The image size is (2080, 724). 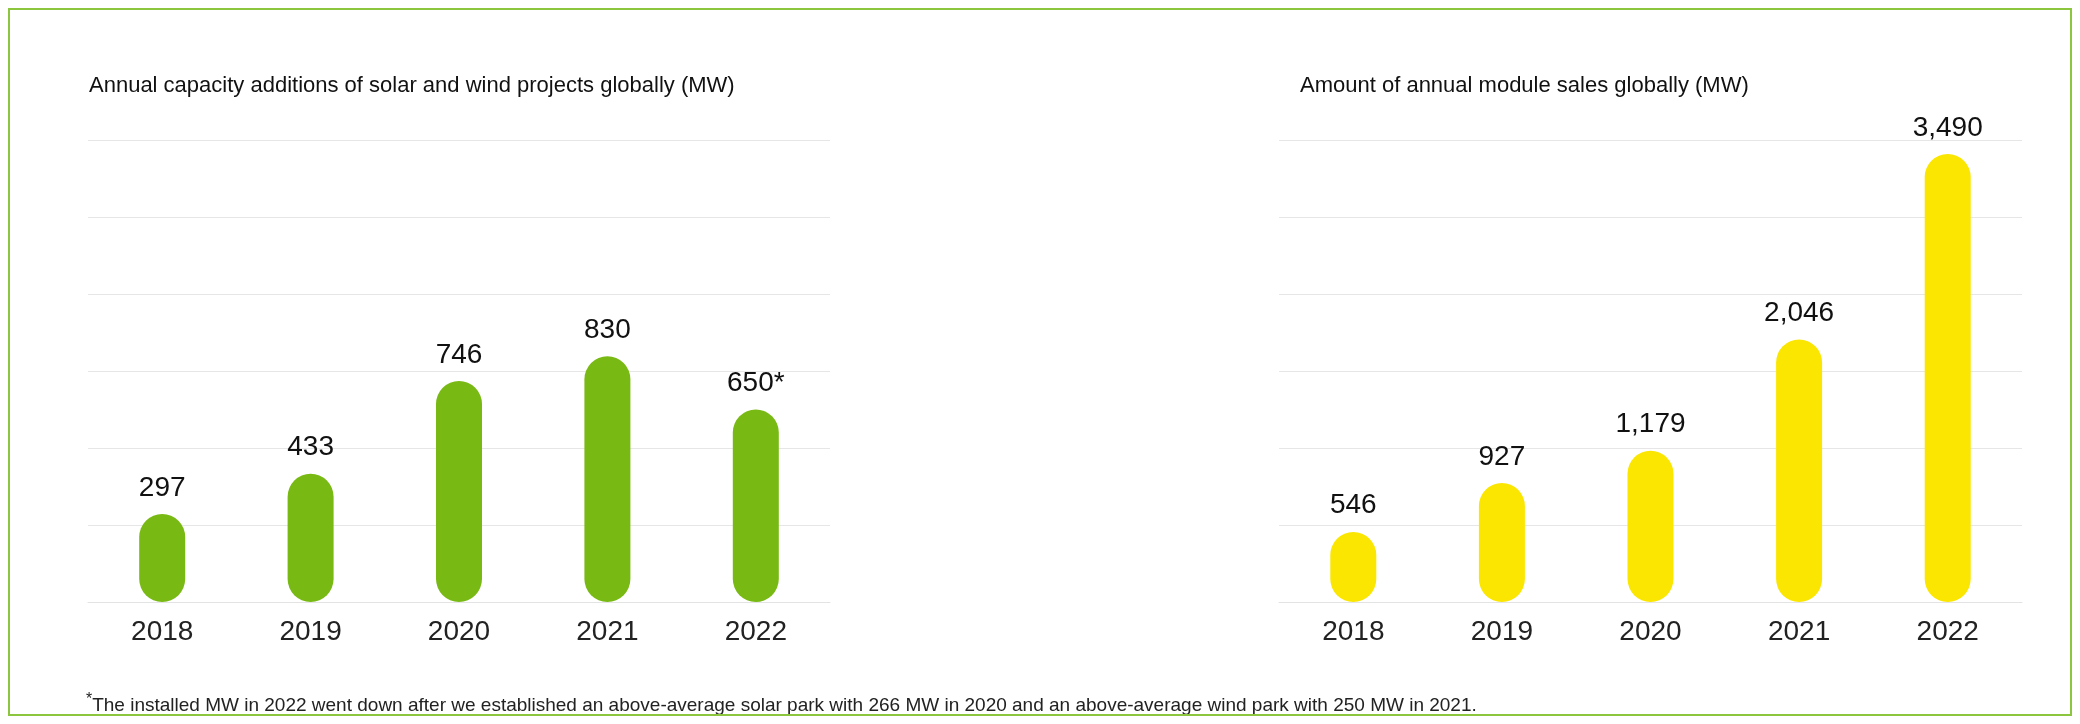 I want to click on data-label: 746, so click(x=459, y=353).